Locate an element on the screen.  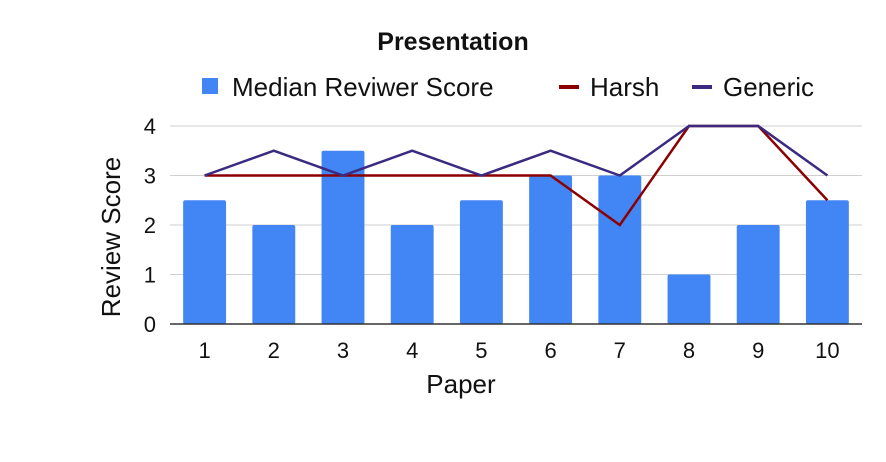
x-tick-label: 10 is located at coordinates (827, 350).